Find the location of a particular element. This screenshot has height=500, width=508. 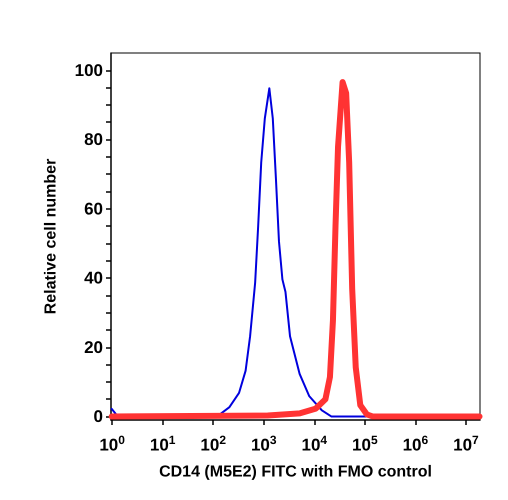

y-tick-label: 60 is located at coordinates (93, 208).